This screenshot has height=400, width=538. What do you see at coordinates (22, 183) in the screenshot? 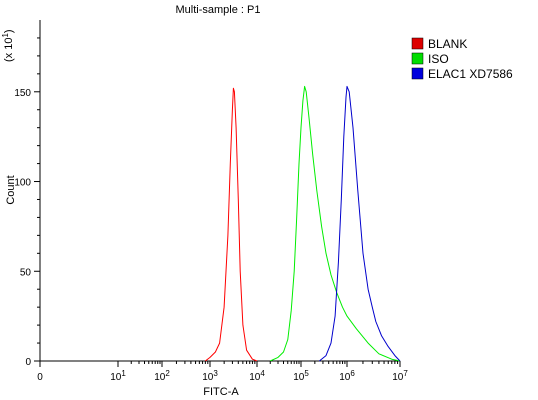
I see `y-tick-label: 100` at bounding box center [22, 183].